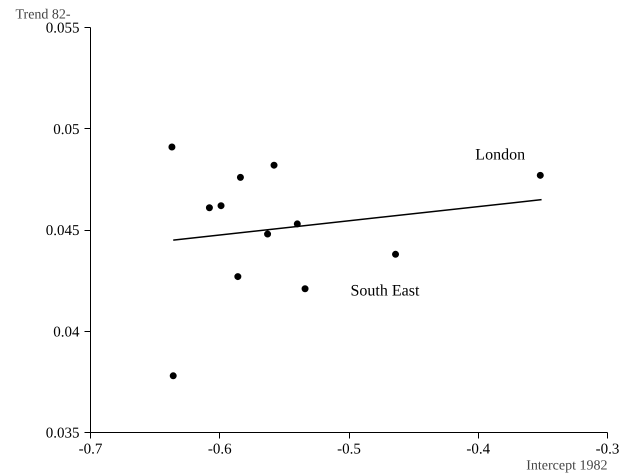  What do you see at coordinates (63, 231) in the screenshot?
I see `y-tick-label: 0.045` at bounding box center [63, 231].